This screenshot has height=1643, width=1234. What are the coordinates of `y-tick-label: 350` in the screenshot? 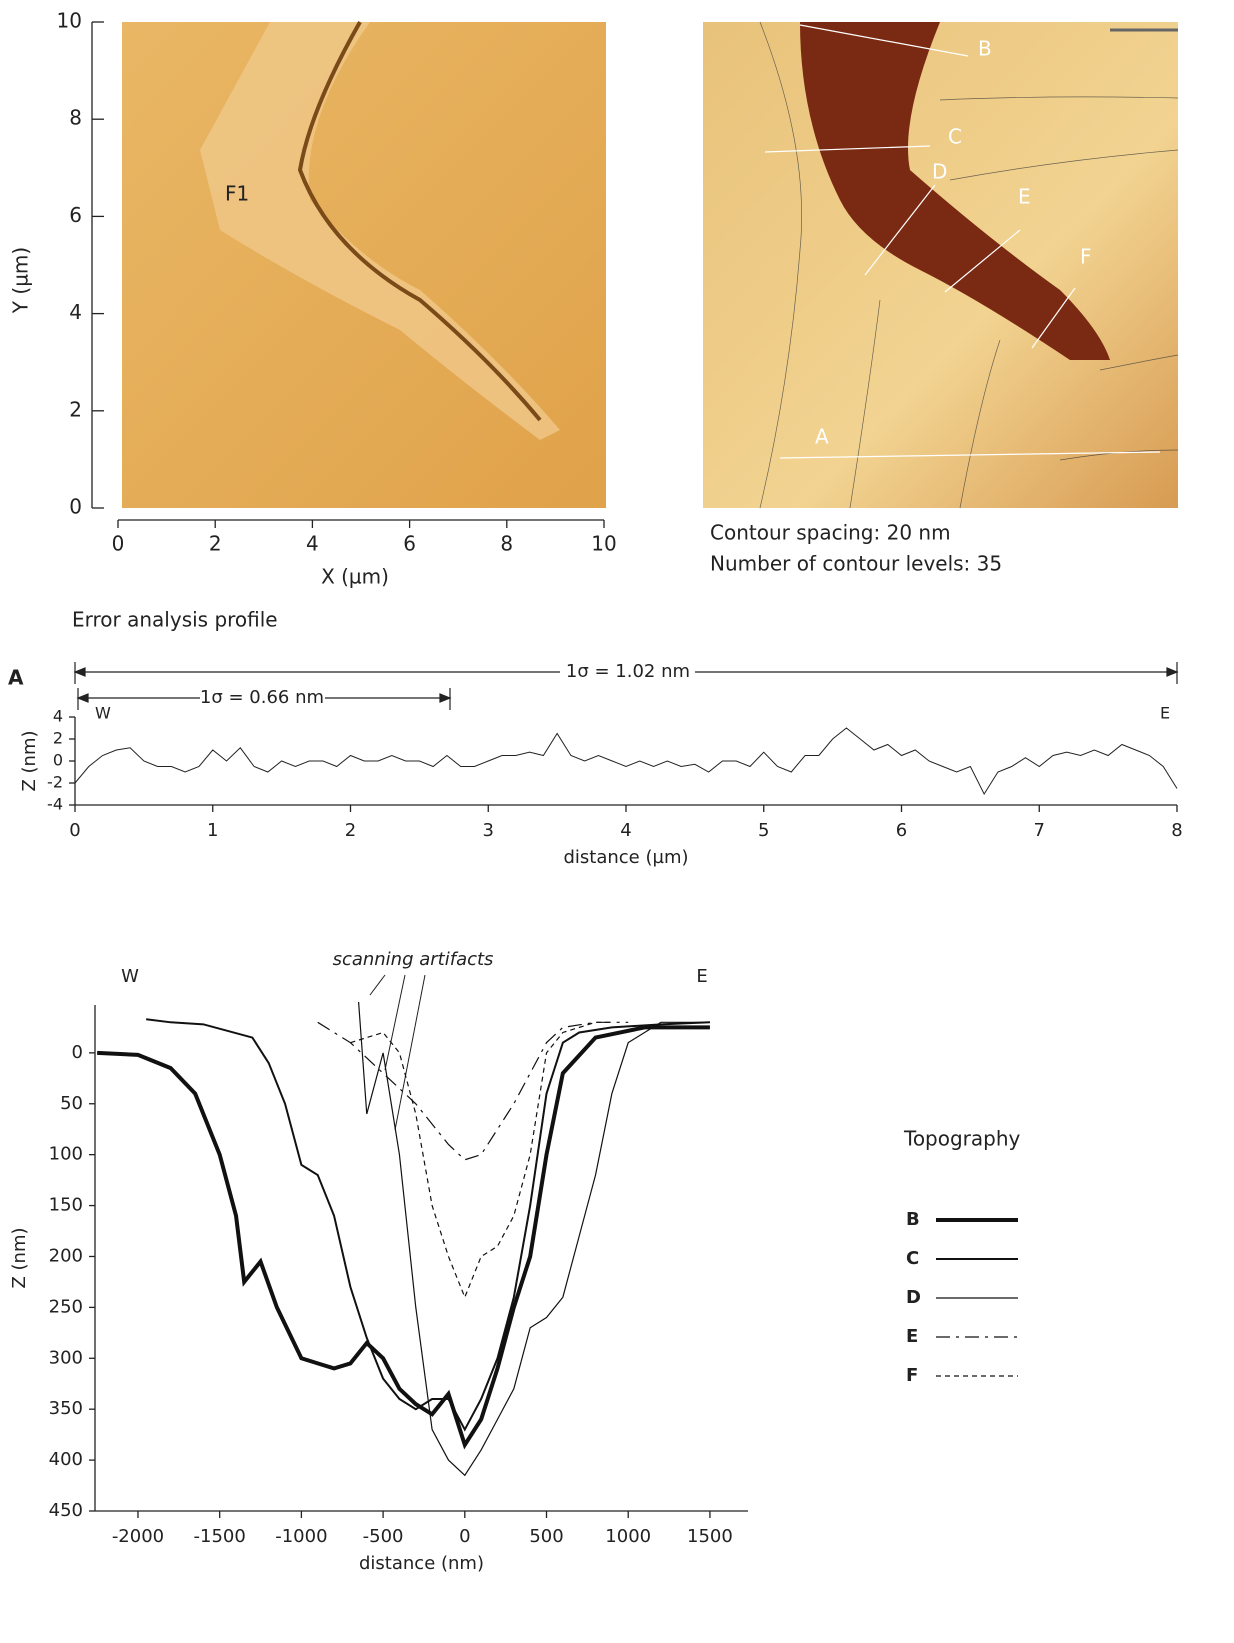 It's located at (66, 1408).